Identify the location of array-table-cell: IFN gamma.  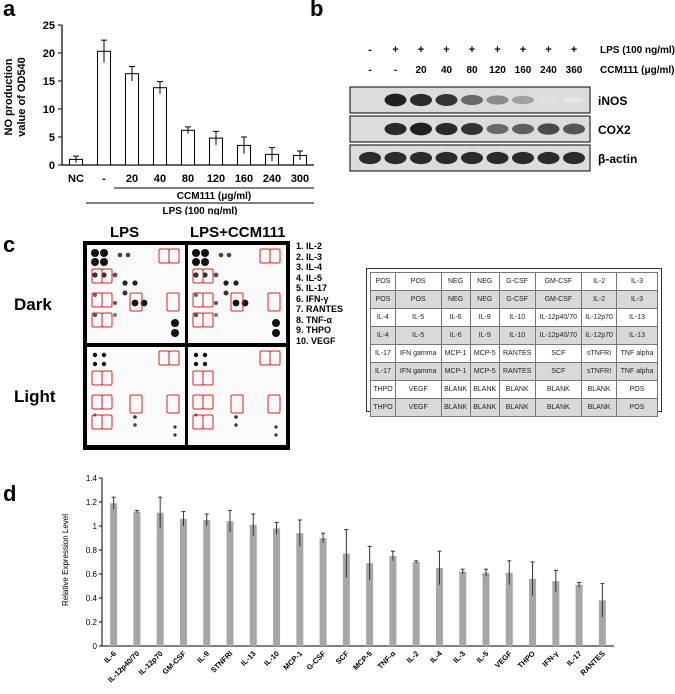
(418, 353).